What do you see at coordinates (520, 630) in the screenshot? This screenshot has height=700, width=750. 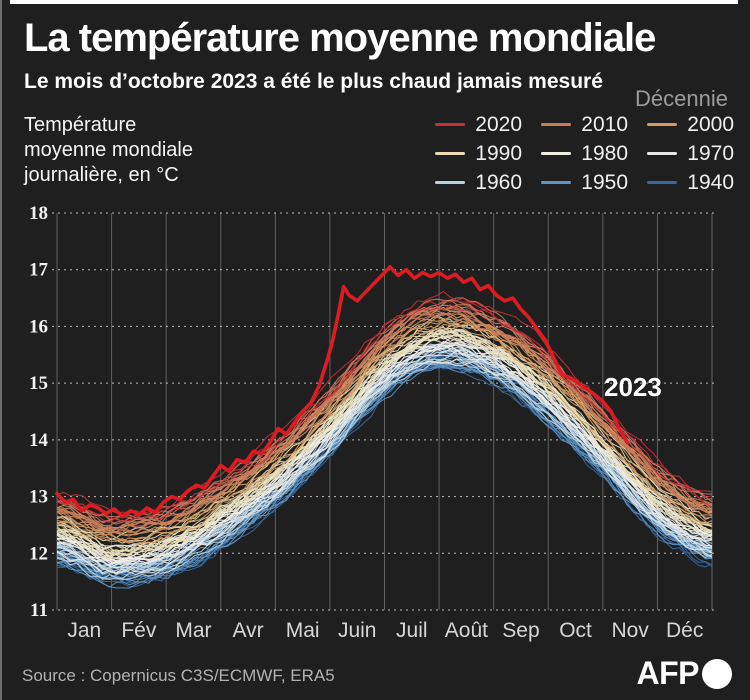 I see `x-tick-label: Sep` at bounding box center [520, 630].